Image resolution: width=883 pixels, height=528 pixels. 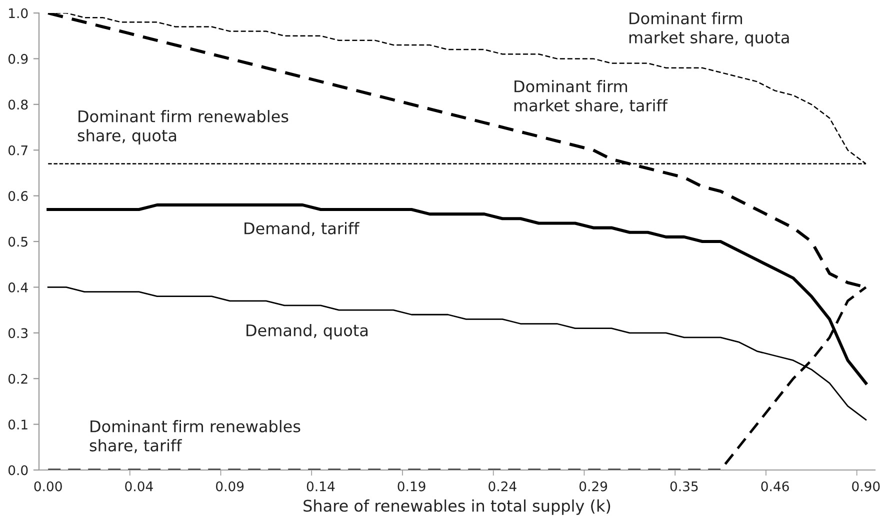 What do you see at coordinates (591, 97) in the screenshot?
I see `series-label: Dominant firm market share, tariff` at bounding box center [591, 97].